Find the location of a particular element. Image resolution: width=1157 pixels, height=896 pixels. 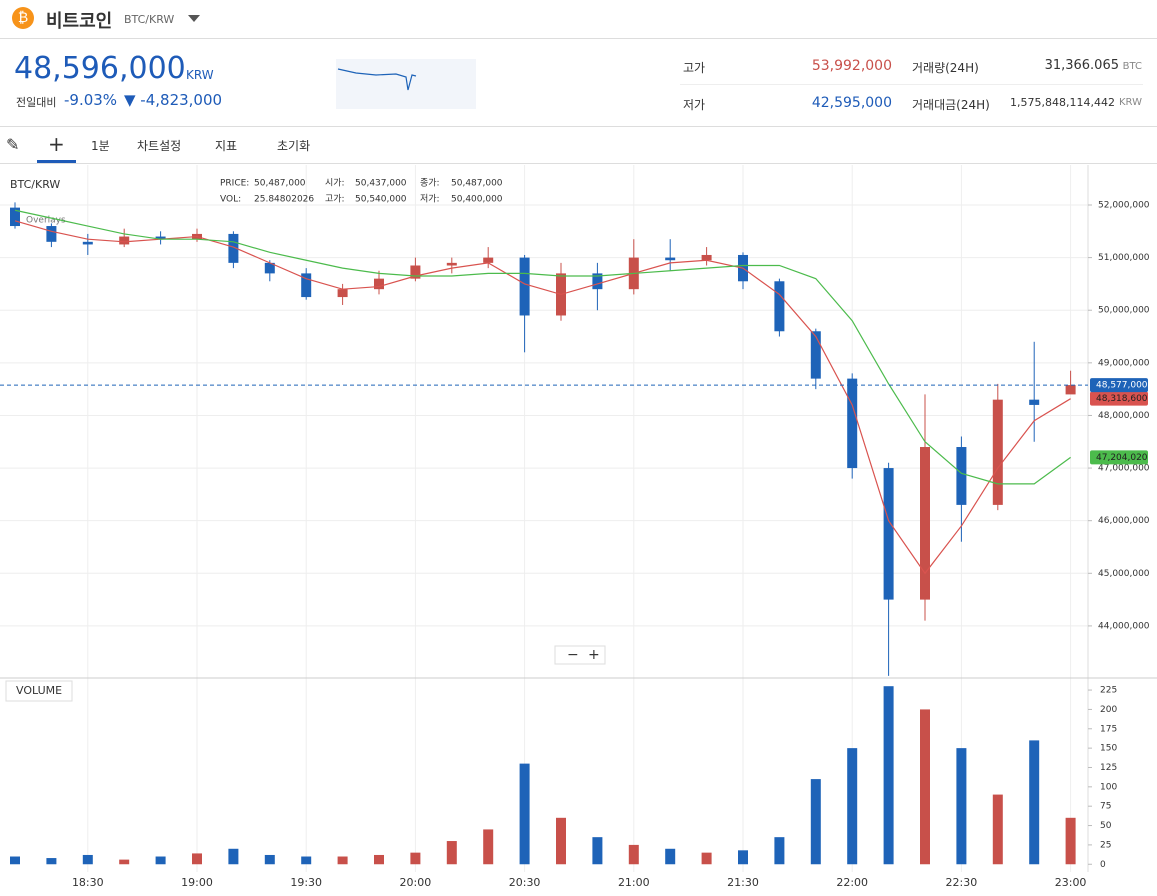

x-tick-label: 20:00 is located at coordinates (416, 882).